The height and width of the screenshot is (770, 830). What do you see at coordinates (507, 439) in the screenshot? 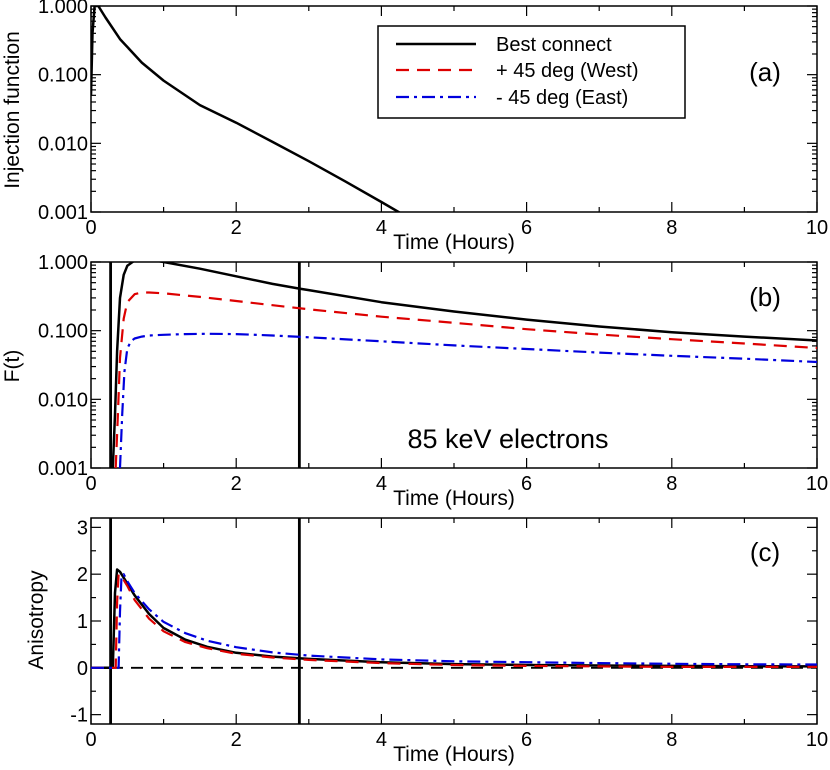
I see `annotation-energy: 85 keV electrons` at bounding box center [507, 439].